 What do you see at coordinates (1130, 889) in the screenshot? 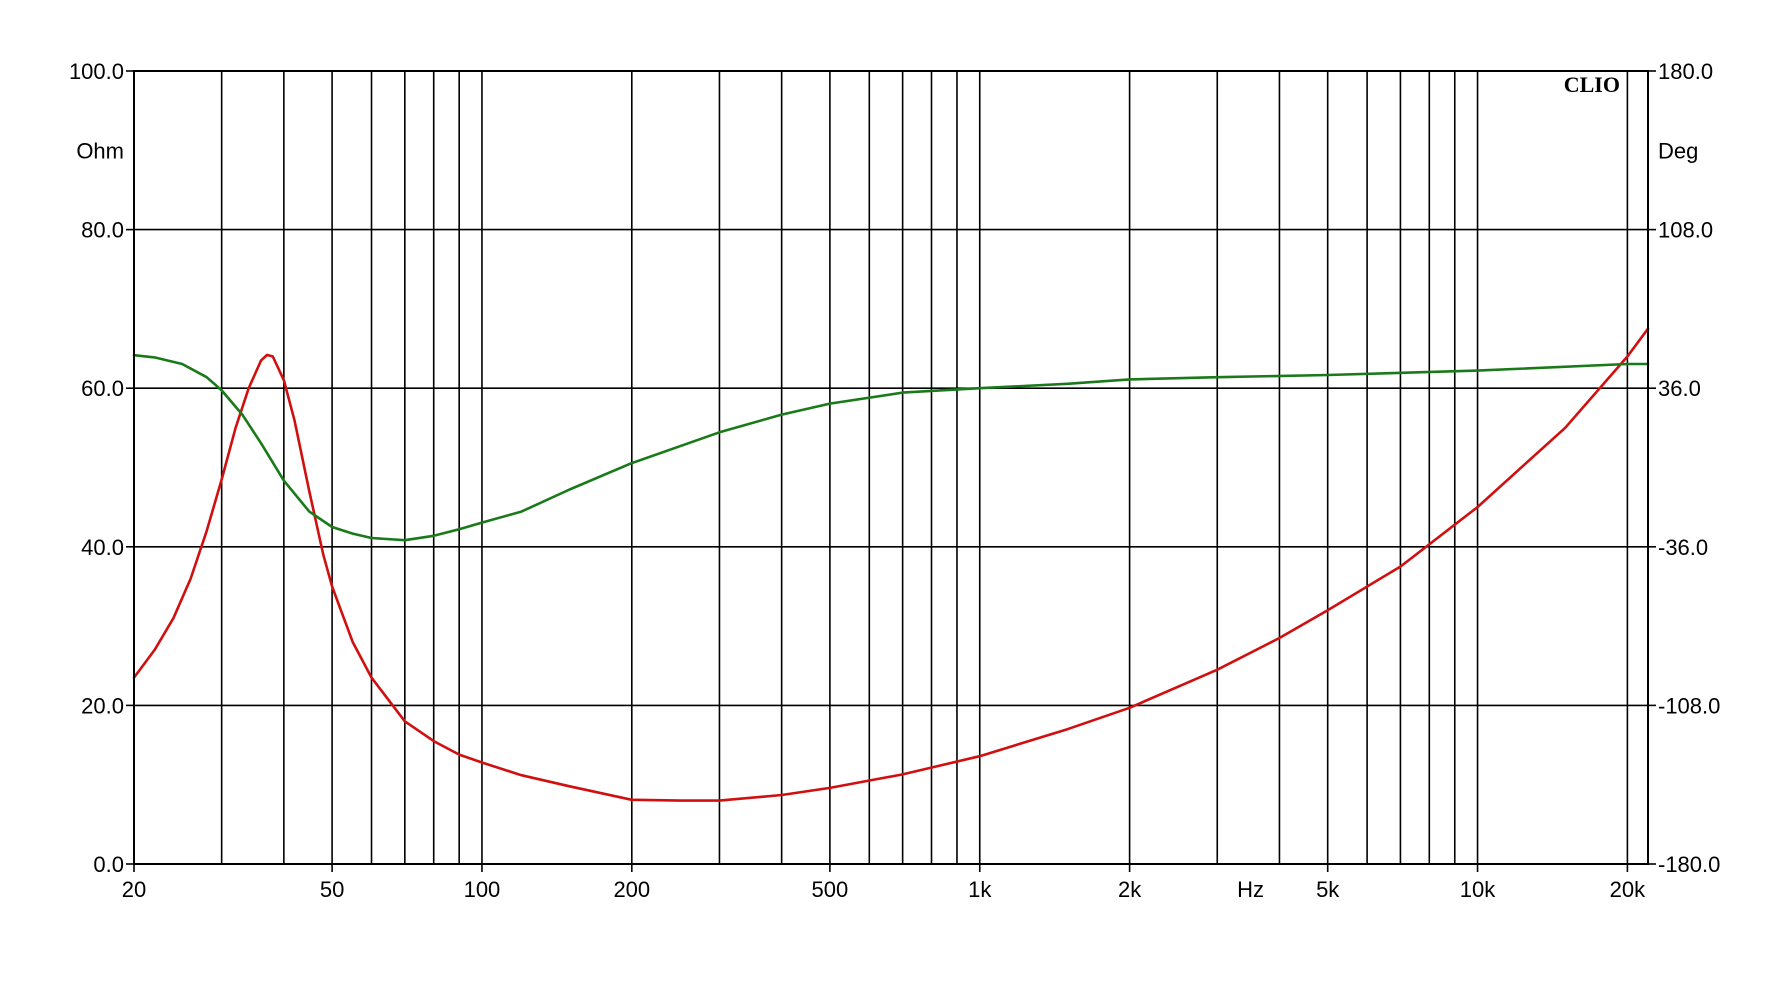
I see `x-axis-tick-label: 2k` at bounding box center [1130, 889].